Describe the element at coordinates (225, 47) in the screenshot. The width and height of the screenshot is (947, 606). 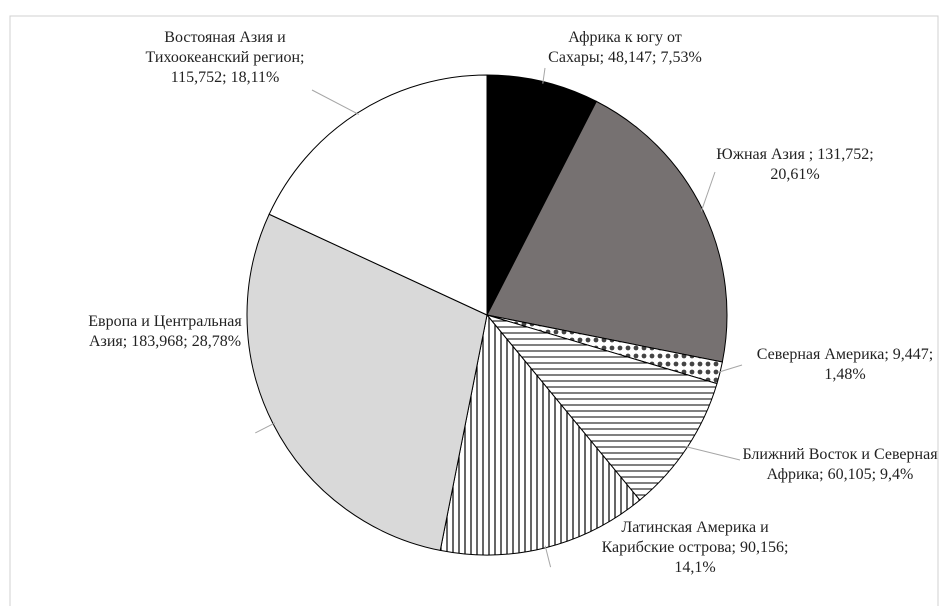
I see `category: Востояная Азия и Тихоокеанский регион;` at that location.